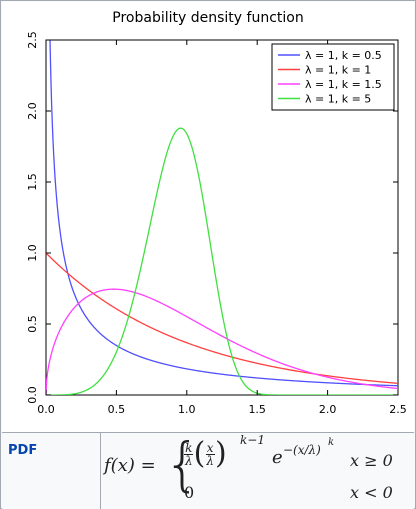  Describe the element at coordinates (189, 454) in the screenshot. I see `coefficient-fraction: k λ` at that location.